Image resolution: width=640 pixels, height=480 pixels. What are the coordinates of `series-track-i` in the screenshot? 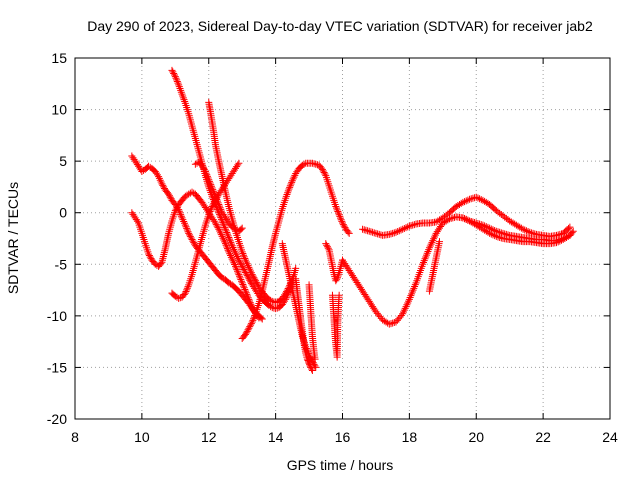 It's located at (304, 325).